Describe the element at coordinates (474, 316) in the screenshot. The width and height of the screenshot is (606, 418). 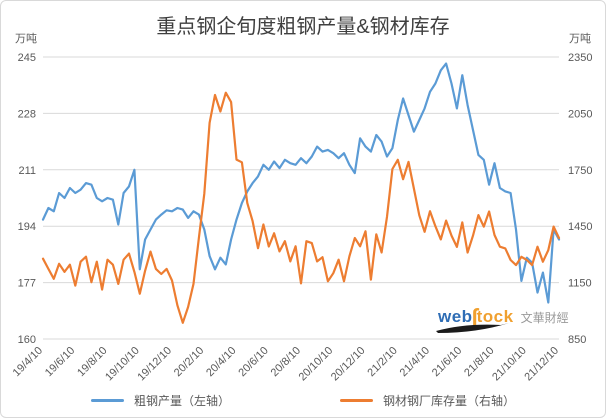
I see `watermark-logo-s-icon: ∫` at that location.